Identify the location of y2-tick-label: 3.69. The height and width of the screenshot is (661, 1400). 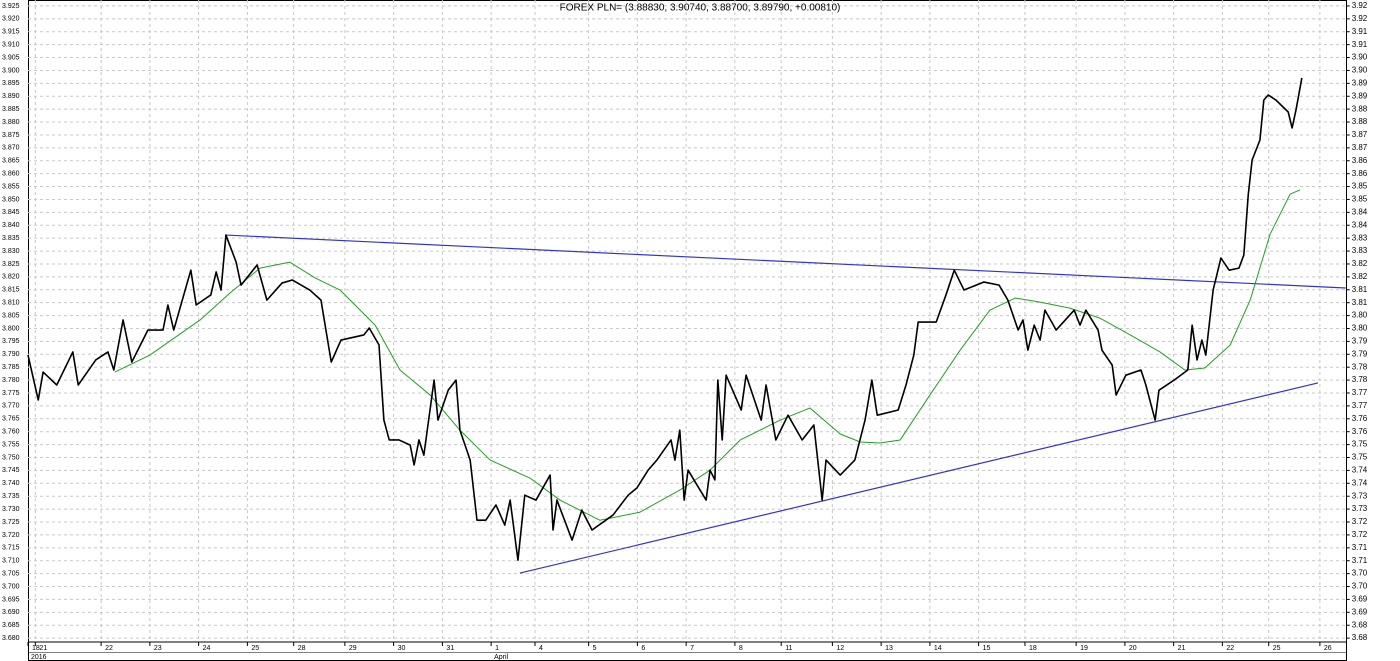
(1360, 611).